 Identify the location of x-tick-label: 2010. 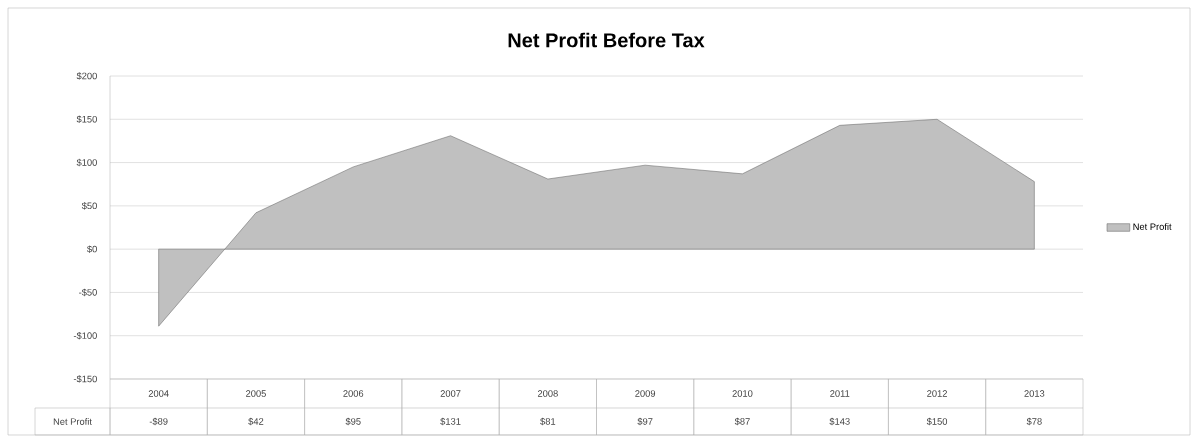
(742, 393).